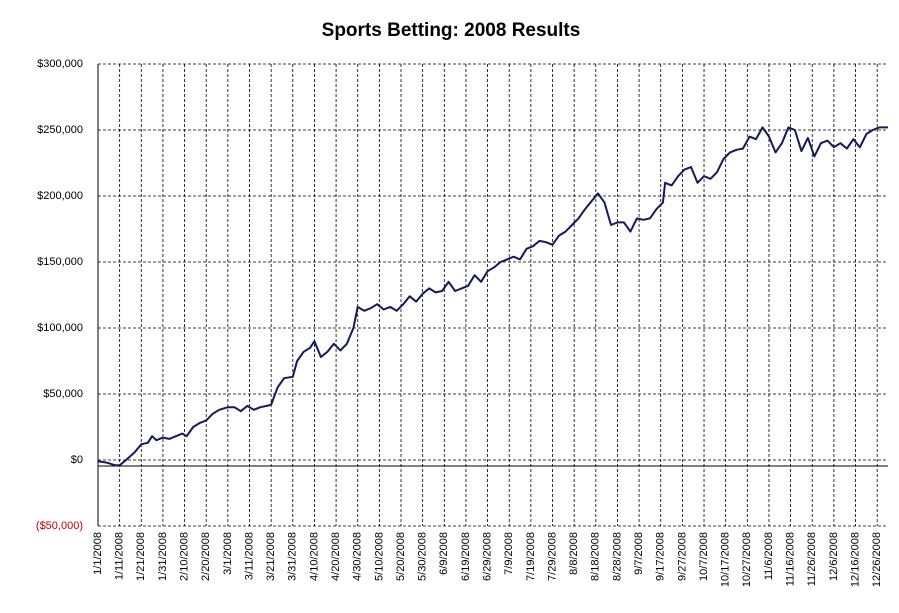 This screenshot has width=899, height=613. I want to click on x-tick-label: 10/7/2008, so click(704, 556).